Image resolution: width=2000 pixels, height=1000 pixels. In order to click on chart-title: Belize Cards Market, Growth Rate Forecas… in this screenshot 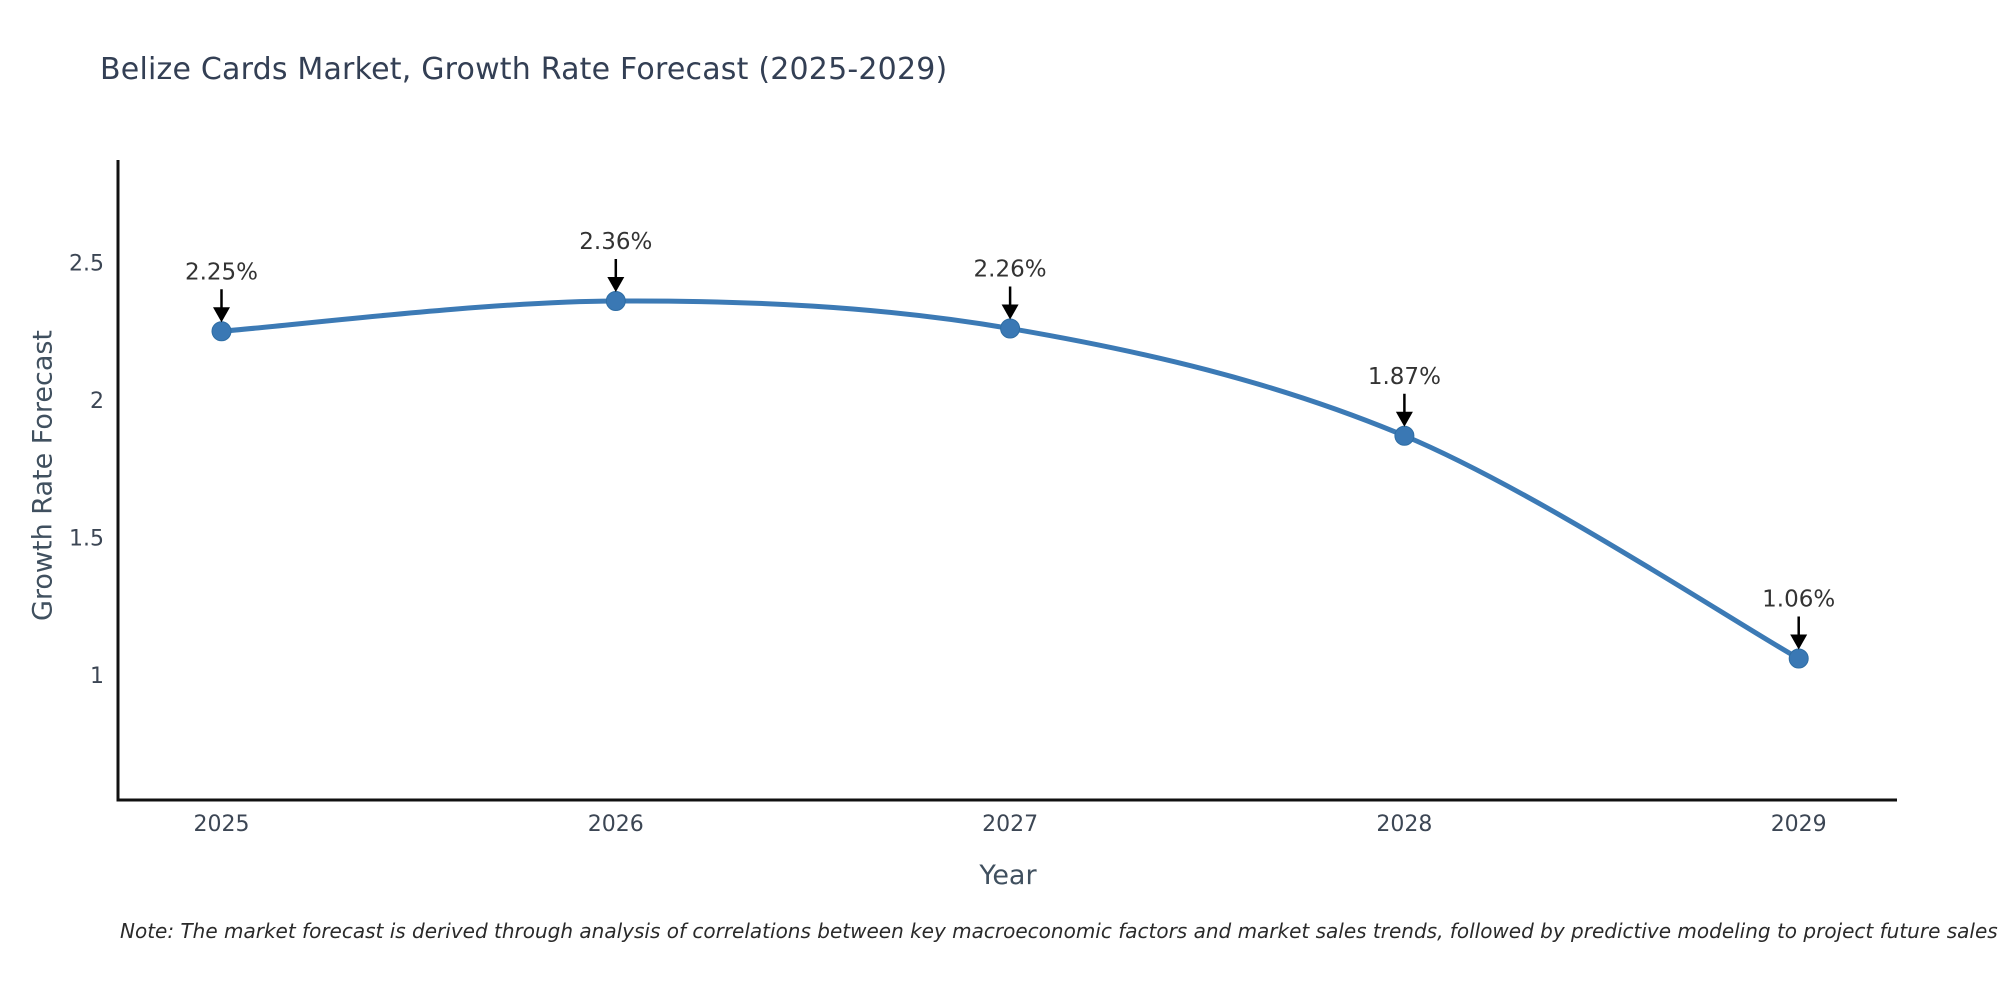, I will do `click(524, 69)`.